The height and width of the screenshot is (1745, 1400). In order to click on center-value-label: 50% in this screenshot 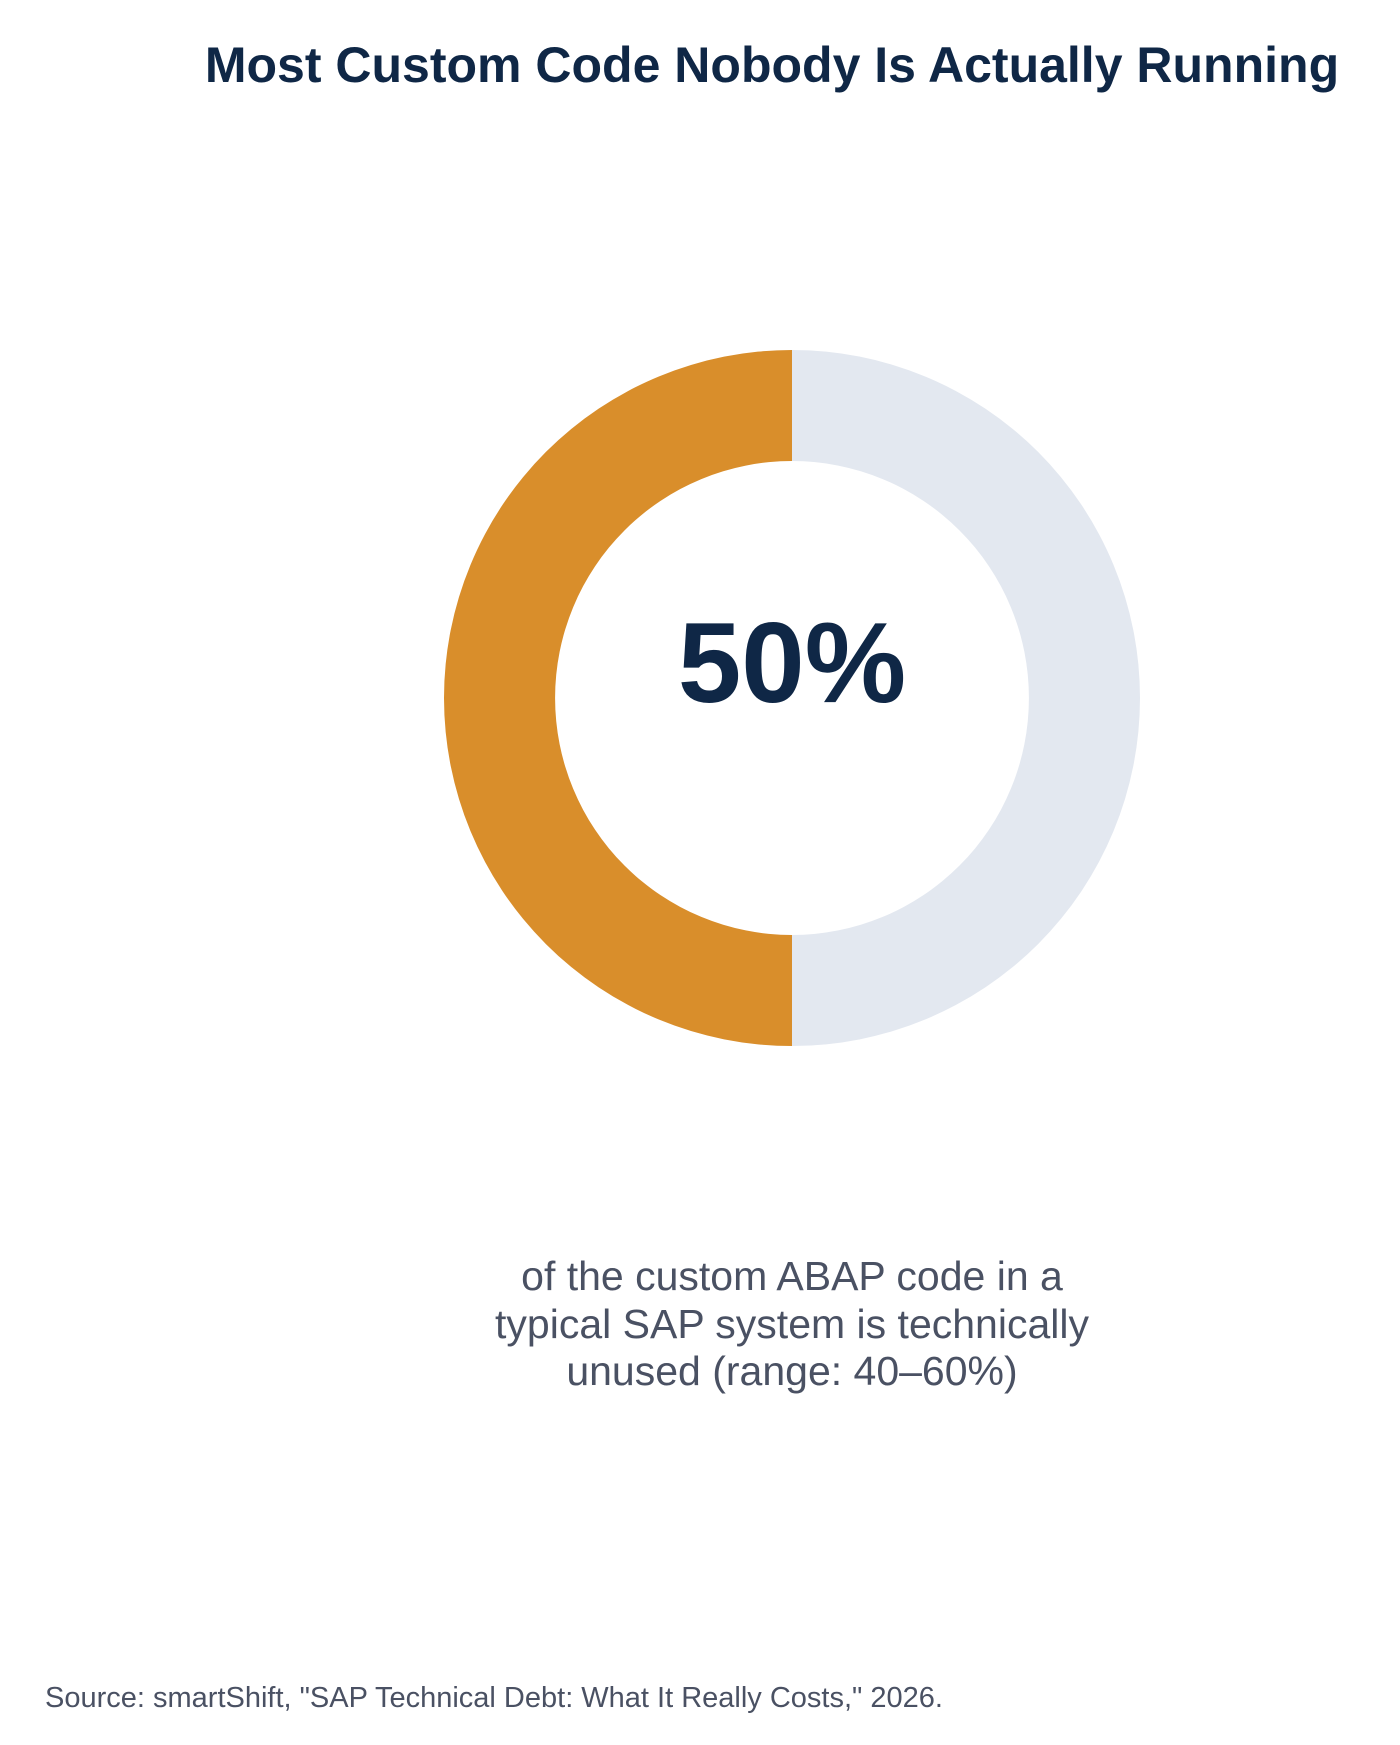, I will do `click(792, 663)`.